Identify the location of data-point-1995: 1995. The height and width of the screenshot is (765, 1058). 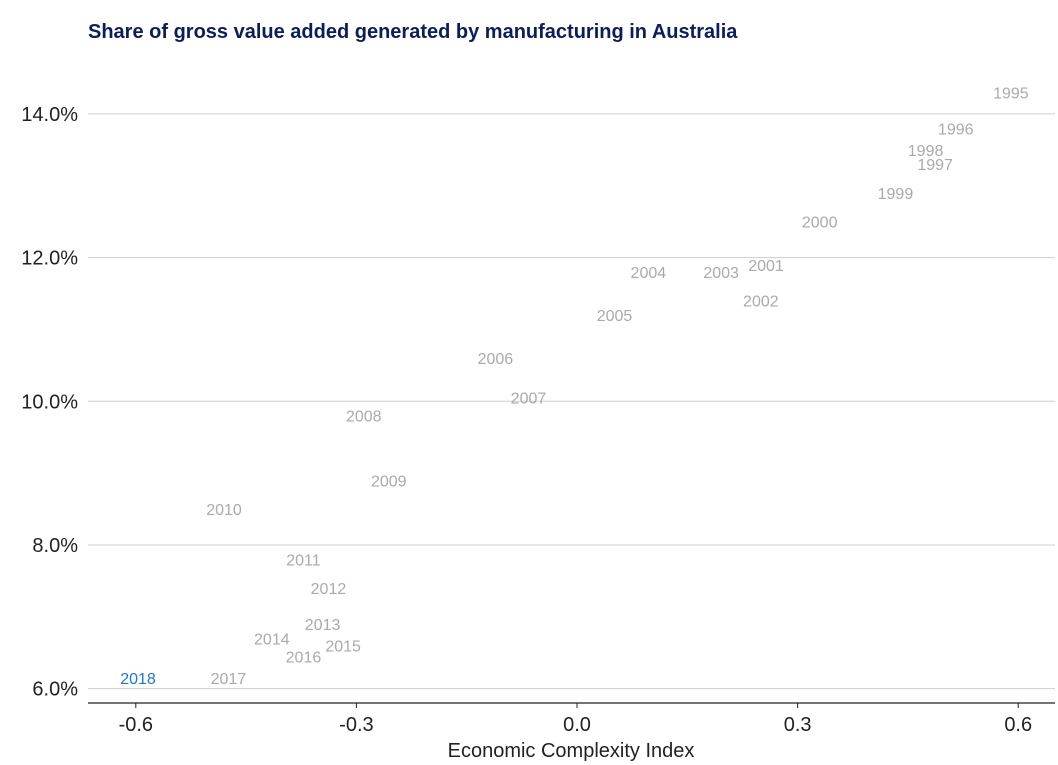
(1011, 93).